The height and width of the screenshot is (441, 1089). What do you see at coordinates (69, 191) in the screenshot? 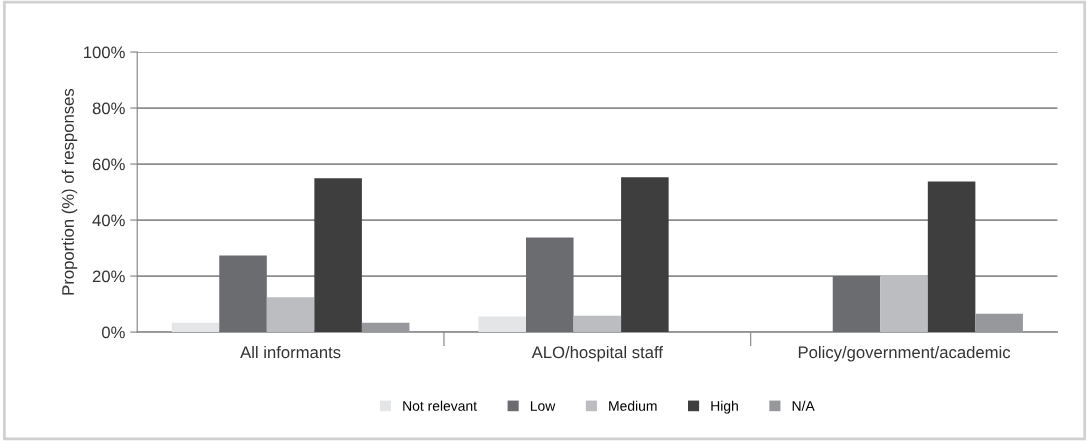
I see `y-axis-title: Proportion (%) of responses` at bounding box center [69, 191].